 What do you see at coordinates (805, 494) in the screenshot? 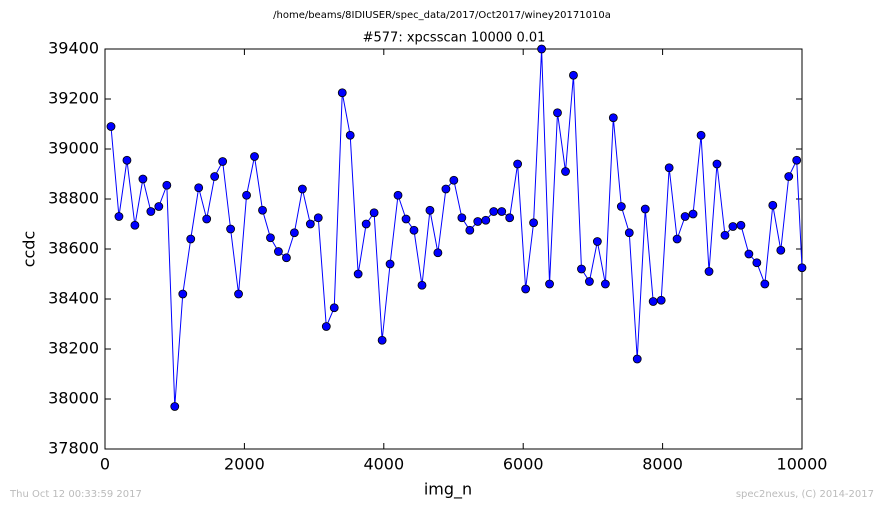
I see `footer-right: spec2nexus, (C) 2014-2017` at bounding box center [805, 494].